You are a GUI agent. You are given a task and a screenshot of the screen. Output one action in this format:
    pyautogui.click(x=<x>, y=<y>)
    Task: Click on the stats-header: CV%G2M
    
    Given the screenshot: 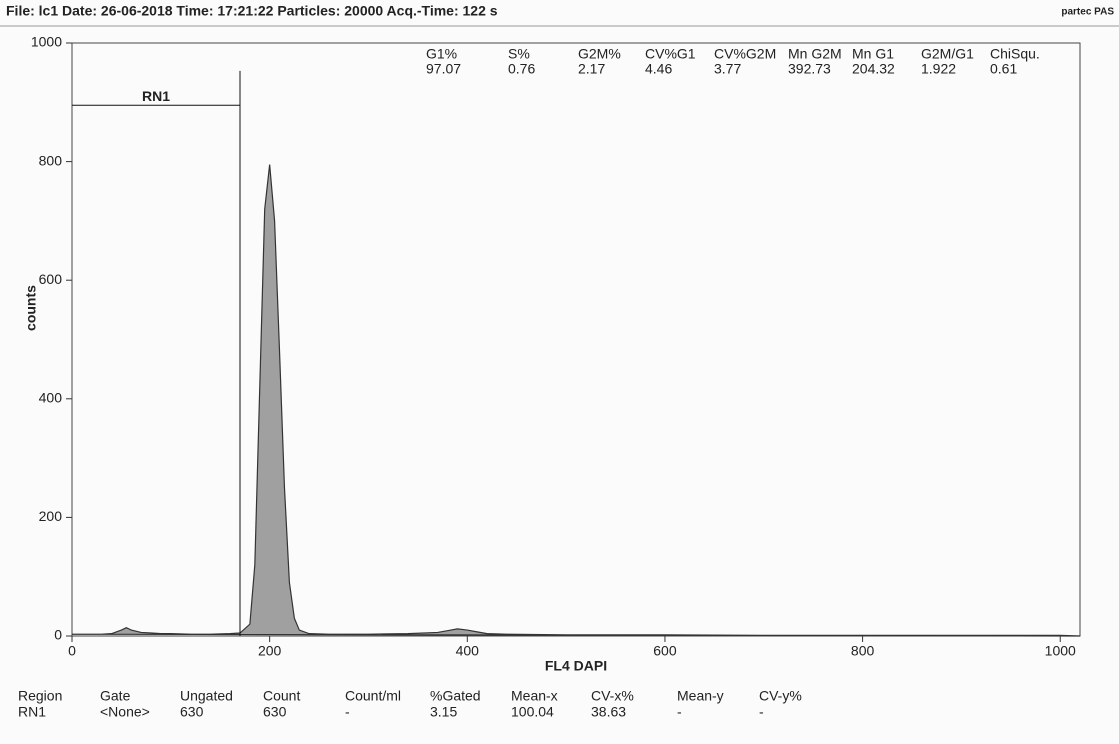 What is the action you would take?
    pyautogui.click(x=745, y=54)
    